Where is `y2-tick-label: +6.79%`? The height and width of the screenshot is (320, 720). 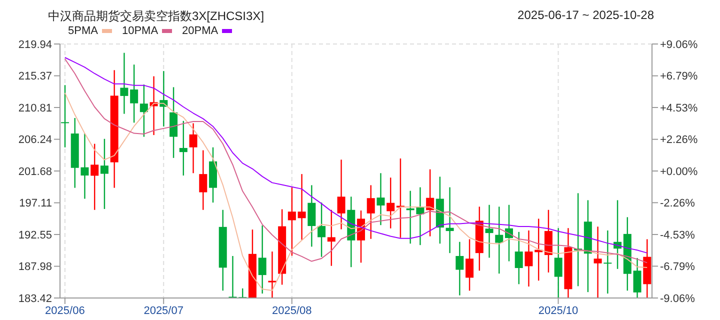 y2-tick-label: +6.79% is located at coordinates (679, 76).